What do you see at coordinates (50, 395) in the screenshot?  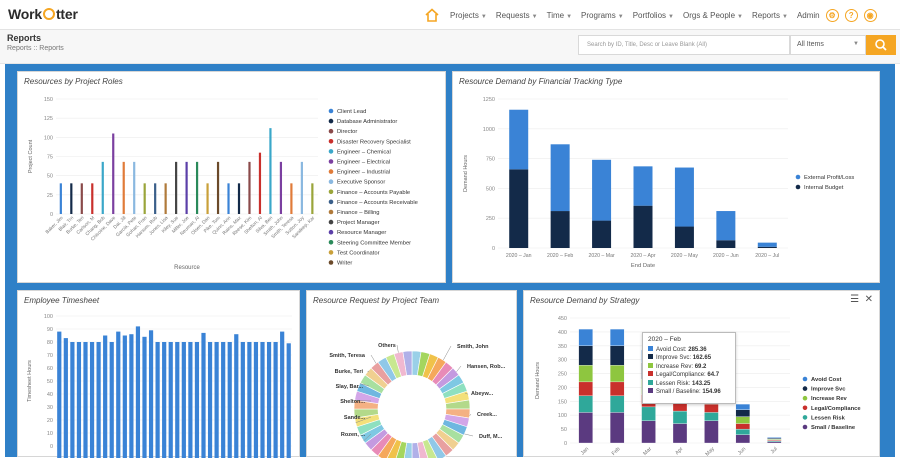 I see `timesheet-y-tick-label: 40` at bounding box center [50, 395].